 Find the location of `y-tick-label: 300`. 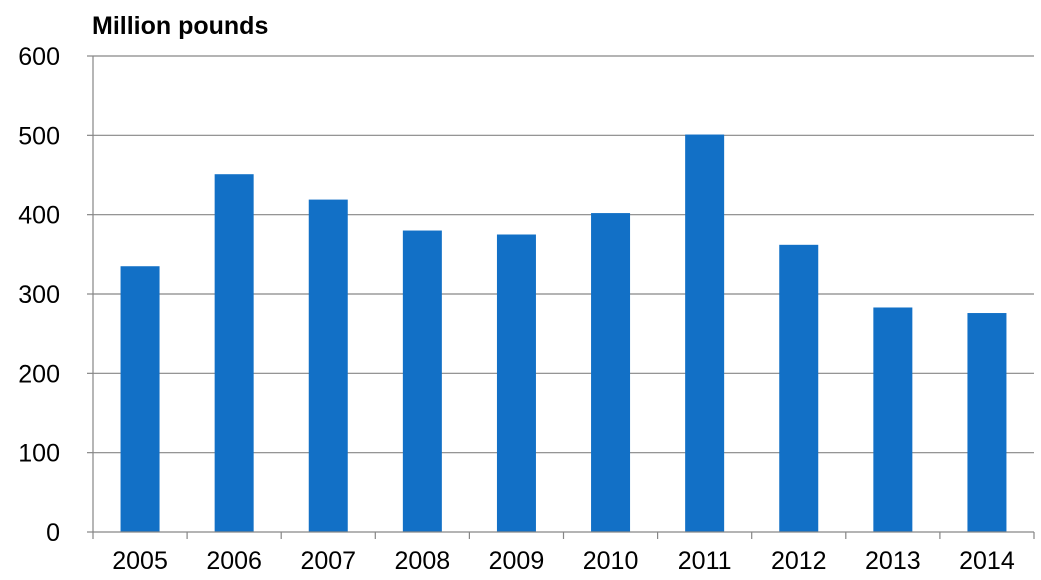

y-tick-label: 300 is located at coordinates (39, 295).